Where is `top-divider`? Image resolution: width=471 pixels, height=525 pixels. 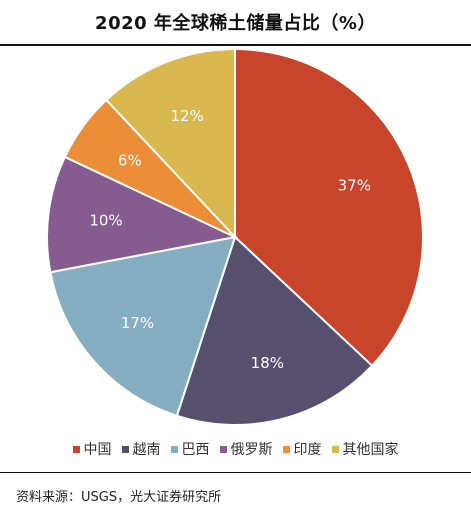
top-divider is located at coordinates (235, 45).